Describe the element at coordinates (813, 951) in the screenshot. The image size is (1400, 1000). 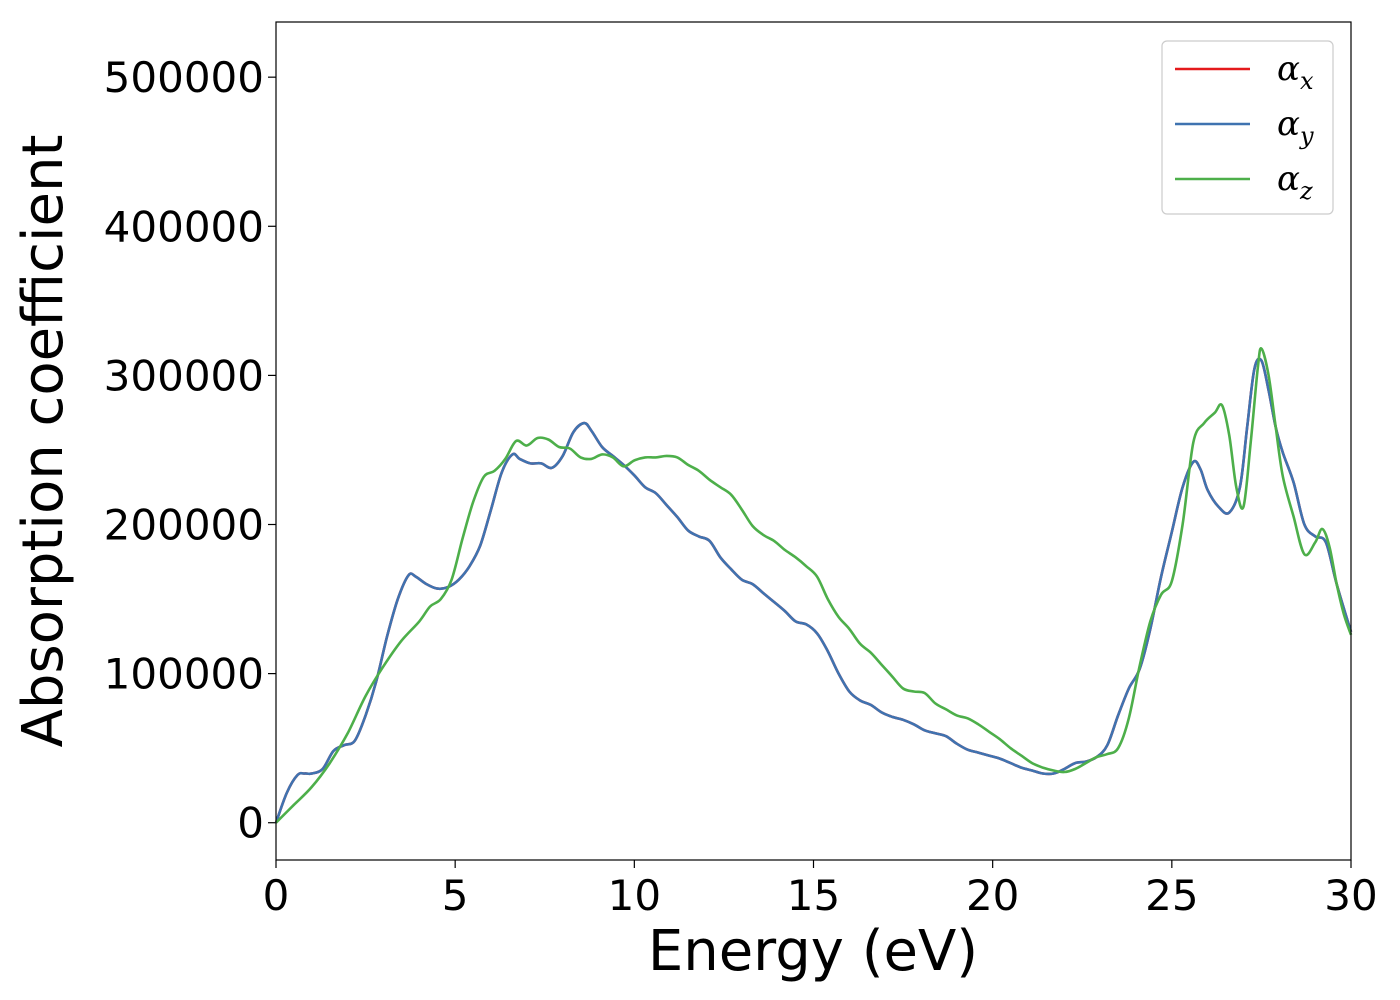
I see `x-axis-label: Energy (eV)` at that location.